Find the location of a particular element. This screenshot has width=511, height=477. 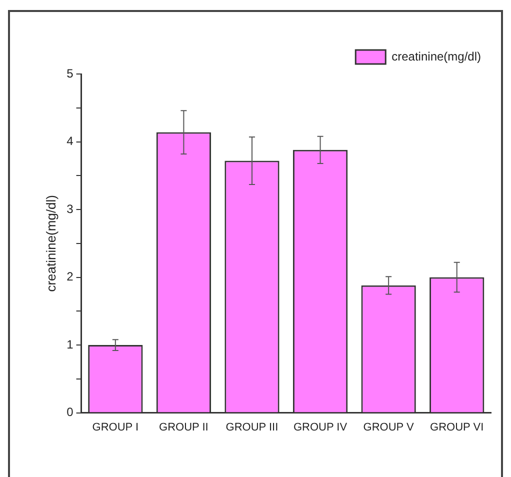

x-tick-label: GROUP V is located at coordinates (388, 427).